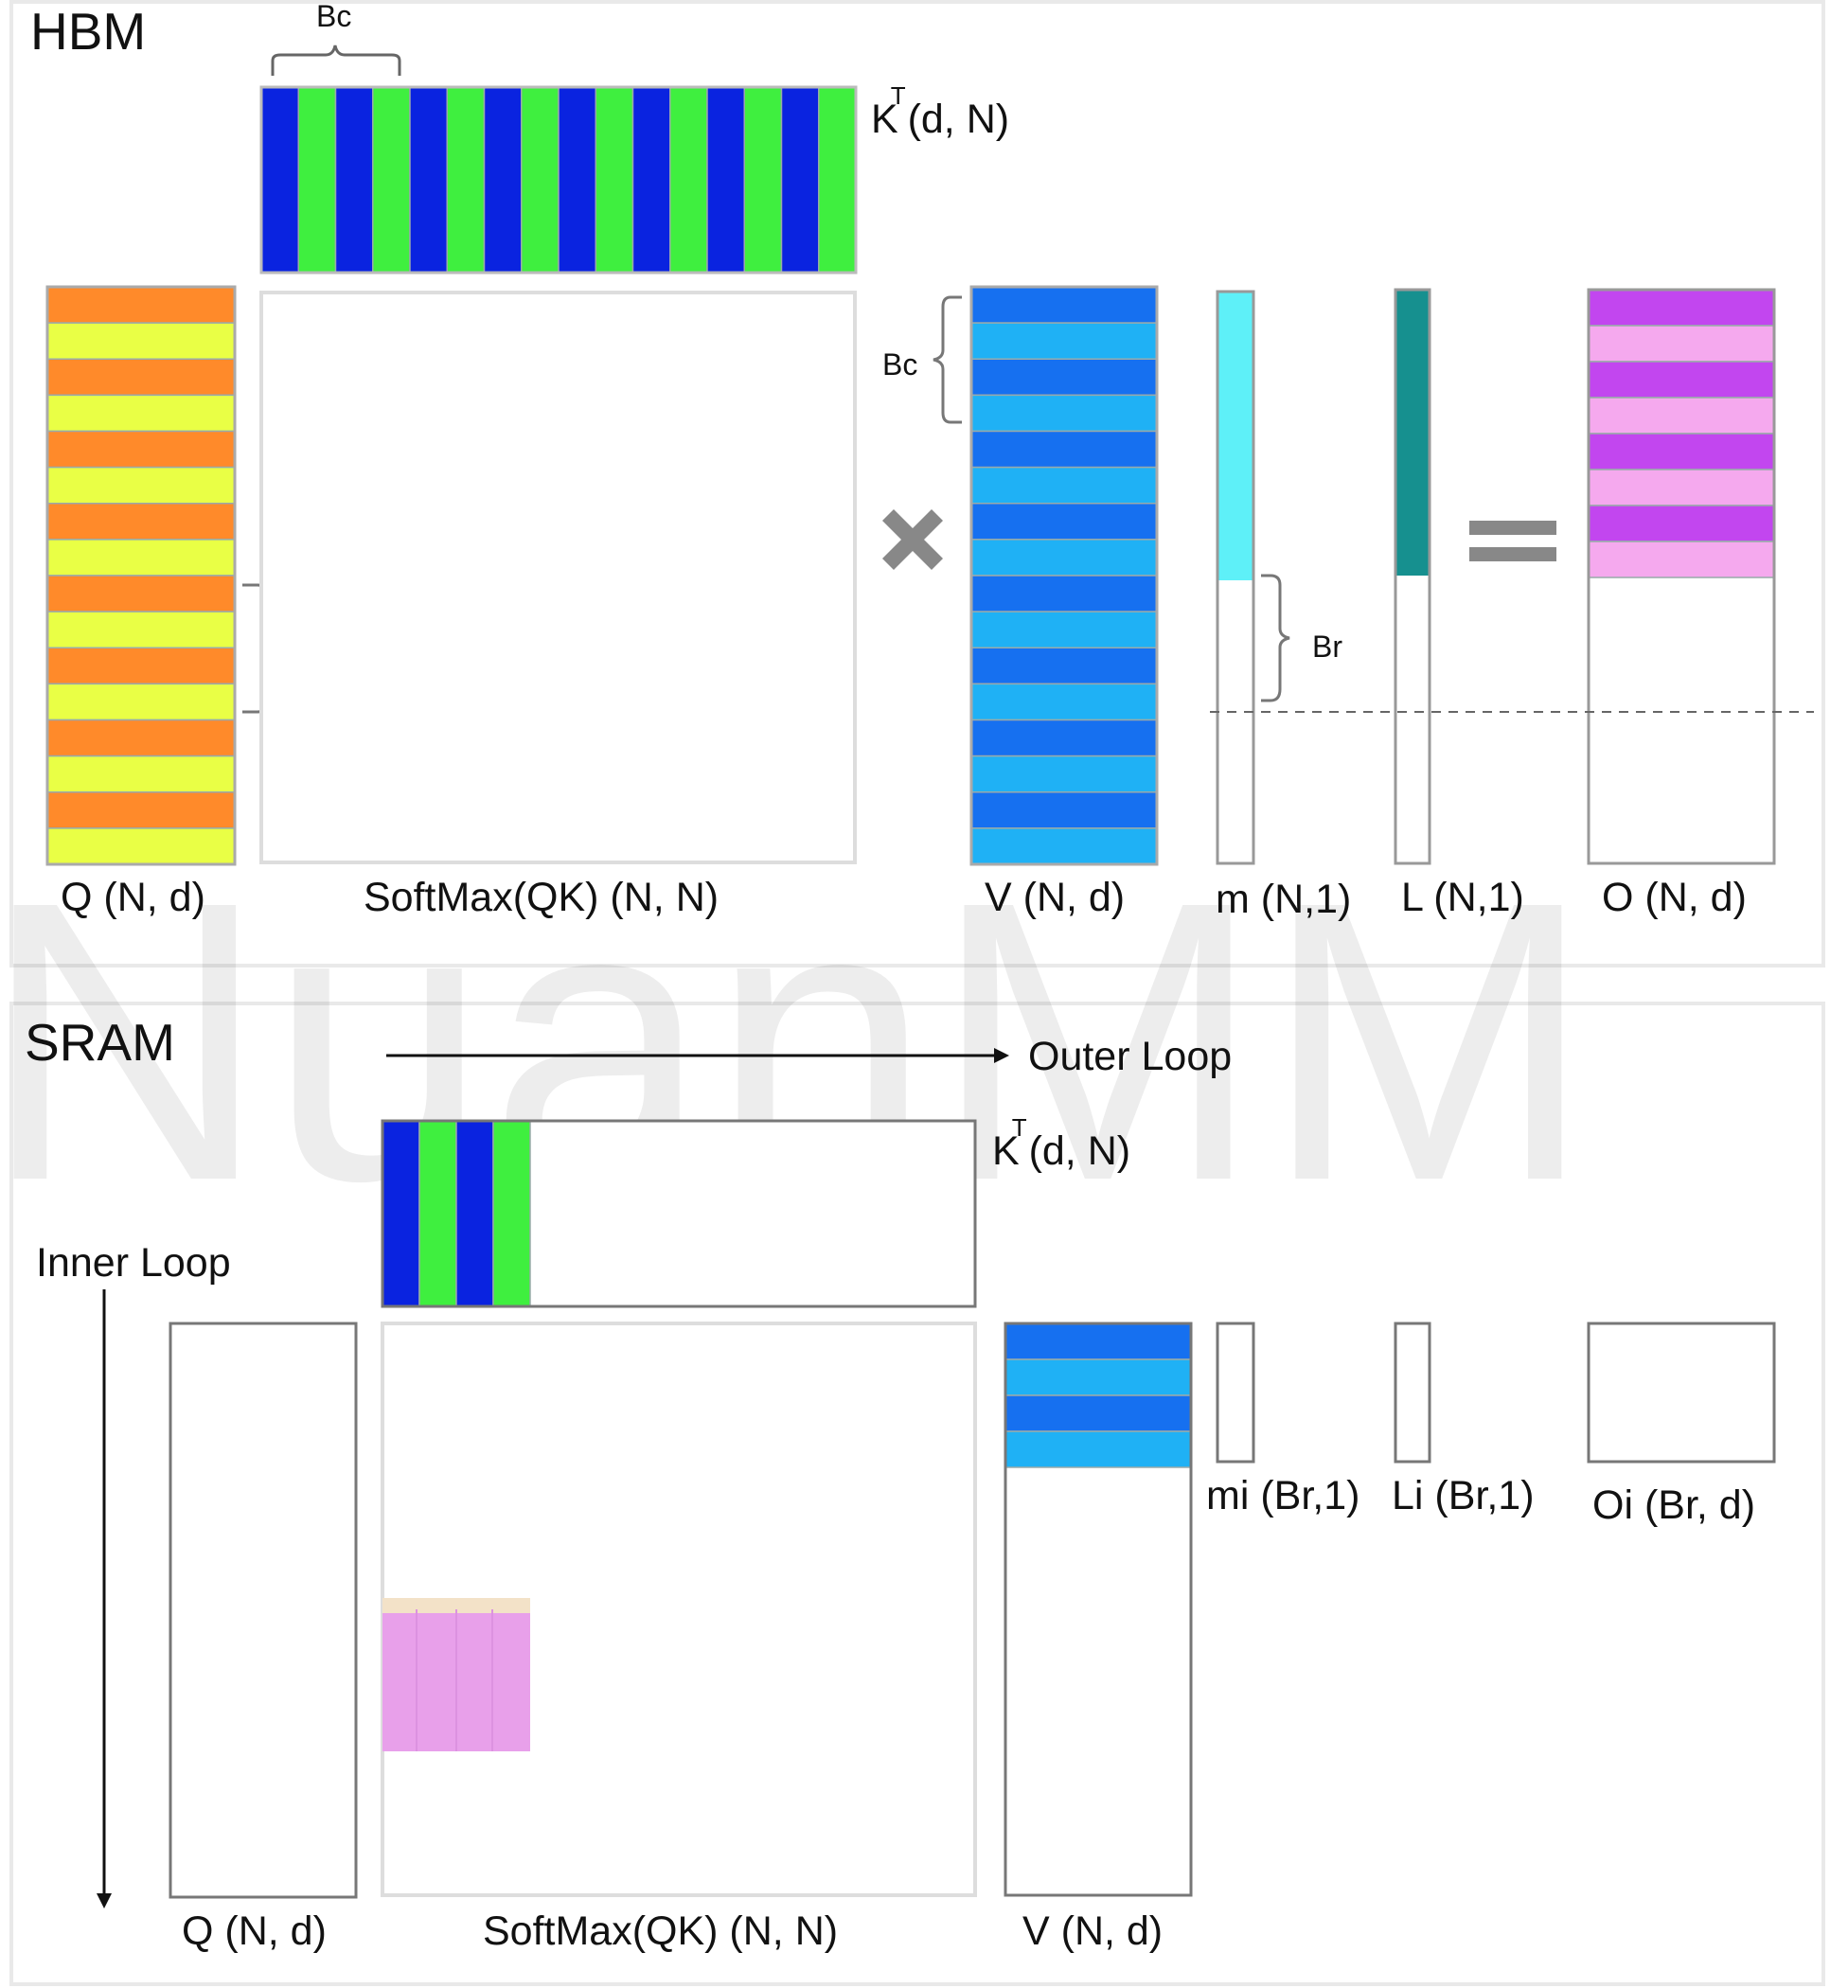  Describe the element at coordinates (1673, 1505) in the screenshot. I see `oi-label: Oi (Br, d)` at that location.